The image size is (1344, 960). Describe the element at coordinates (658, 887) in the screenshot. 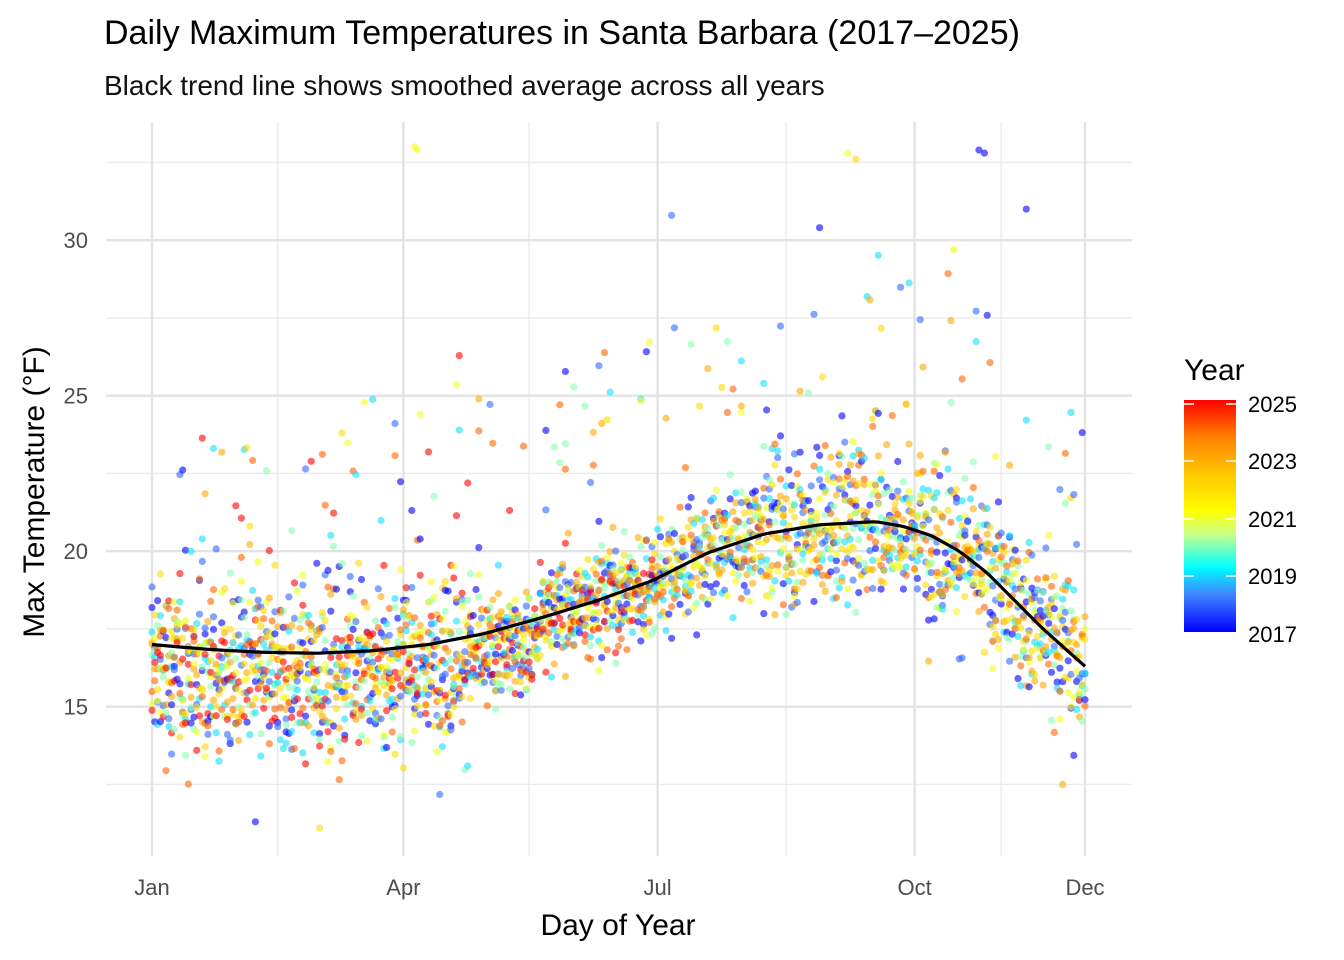

I see `x-tick-label: Jul` at that location.